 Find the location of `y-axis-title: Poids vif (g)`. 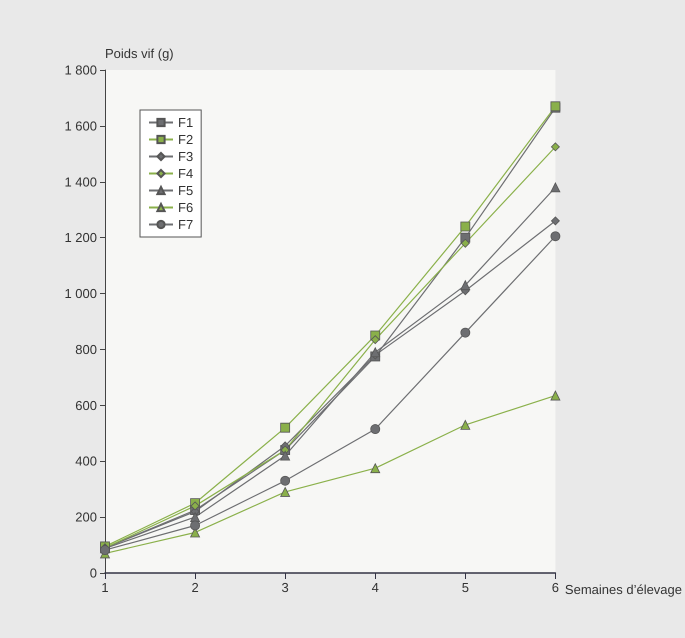

y-axis-title: Poids vif (g) is located at coordinates (139, 53).